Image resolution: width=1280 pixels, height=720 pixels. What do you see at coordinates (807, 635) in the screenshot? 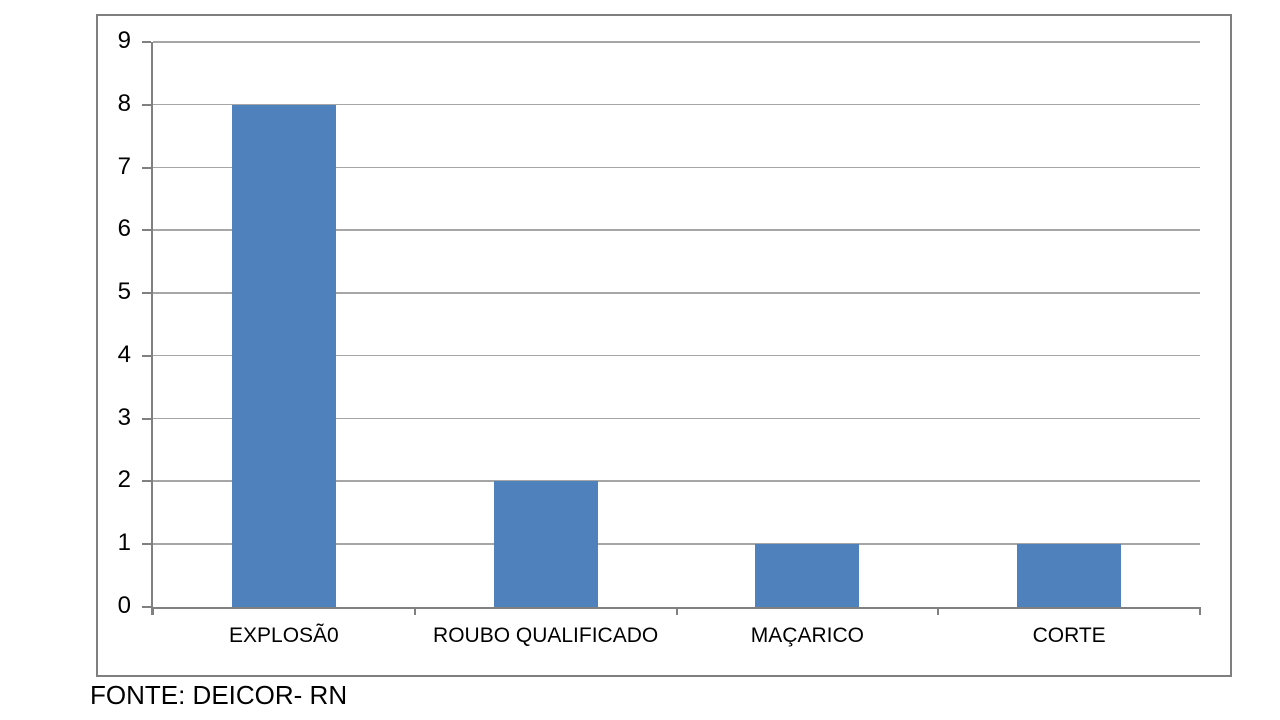
I see `x-axis-category-label: MAÇARICO` at bounding box center [807, 635].